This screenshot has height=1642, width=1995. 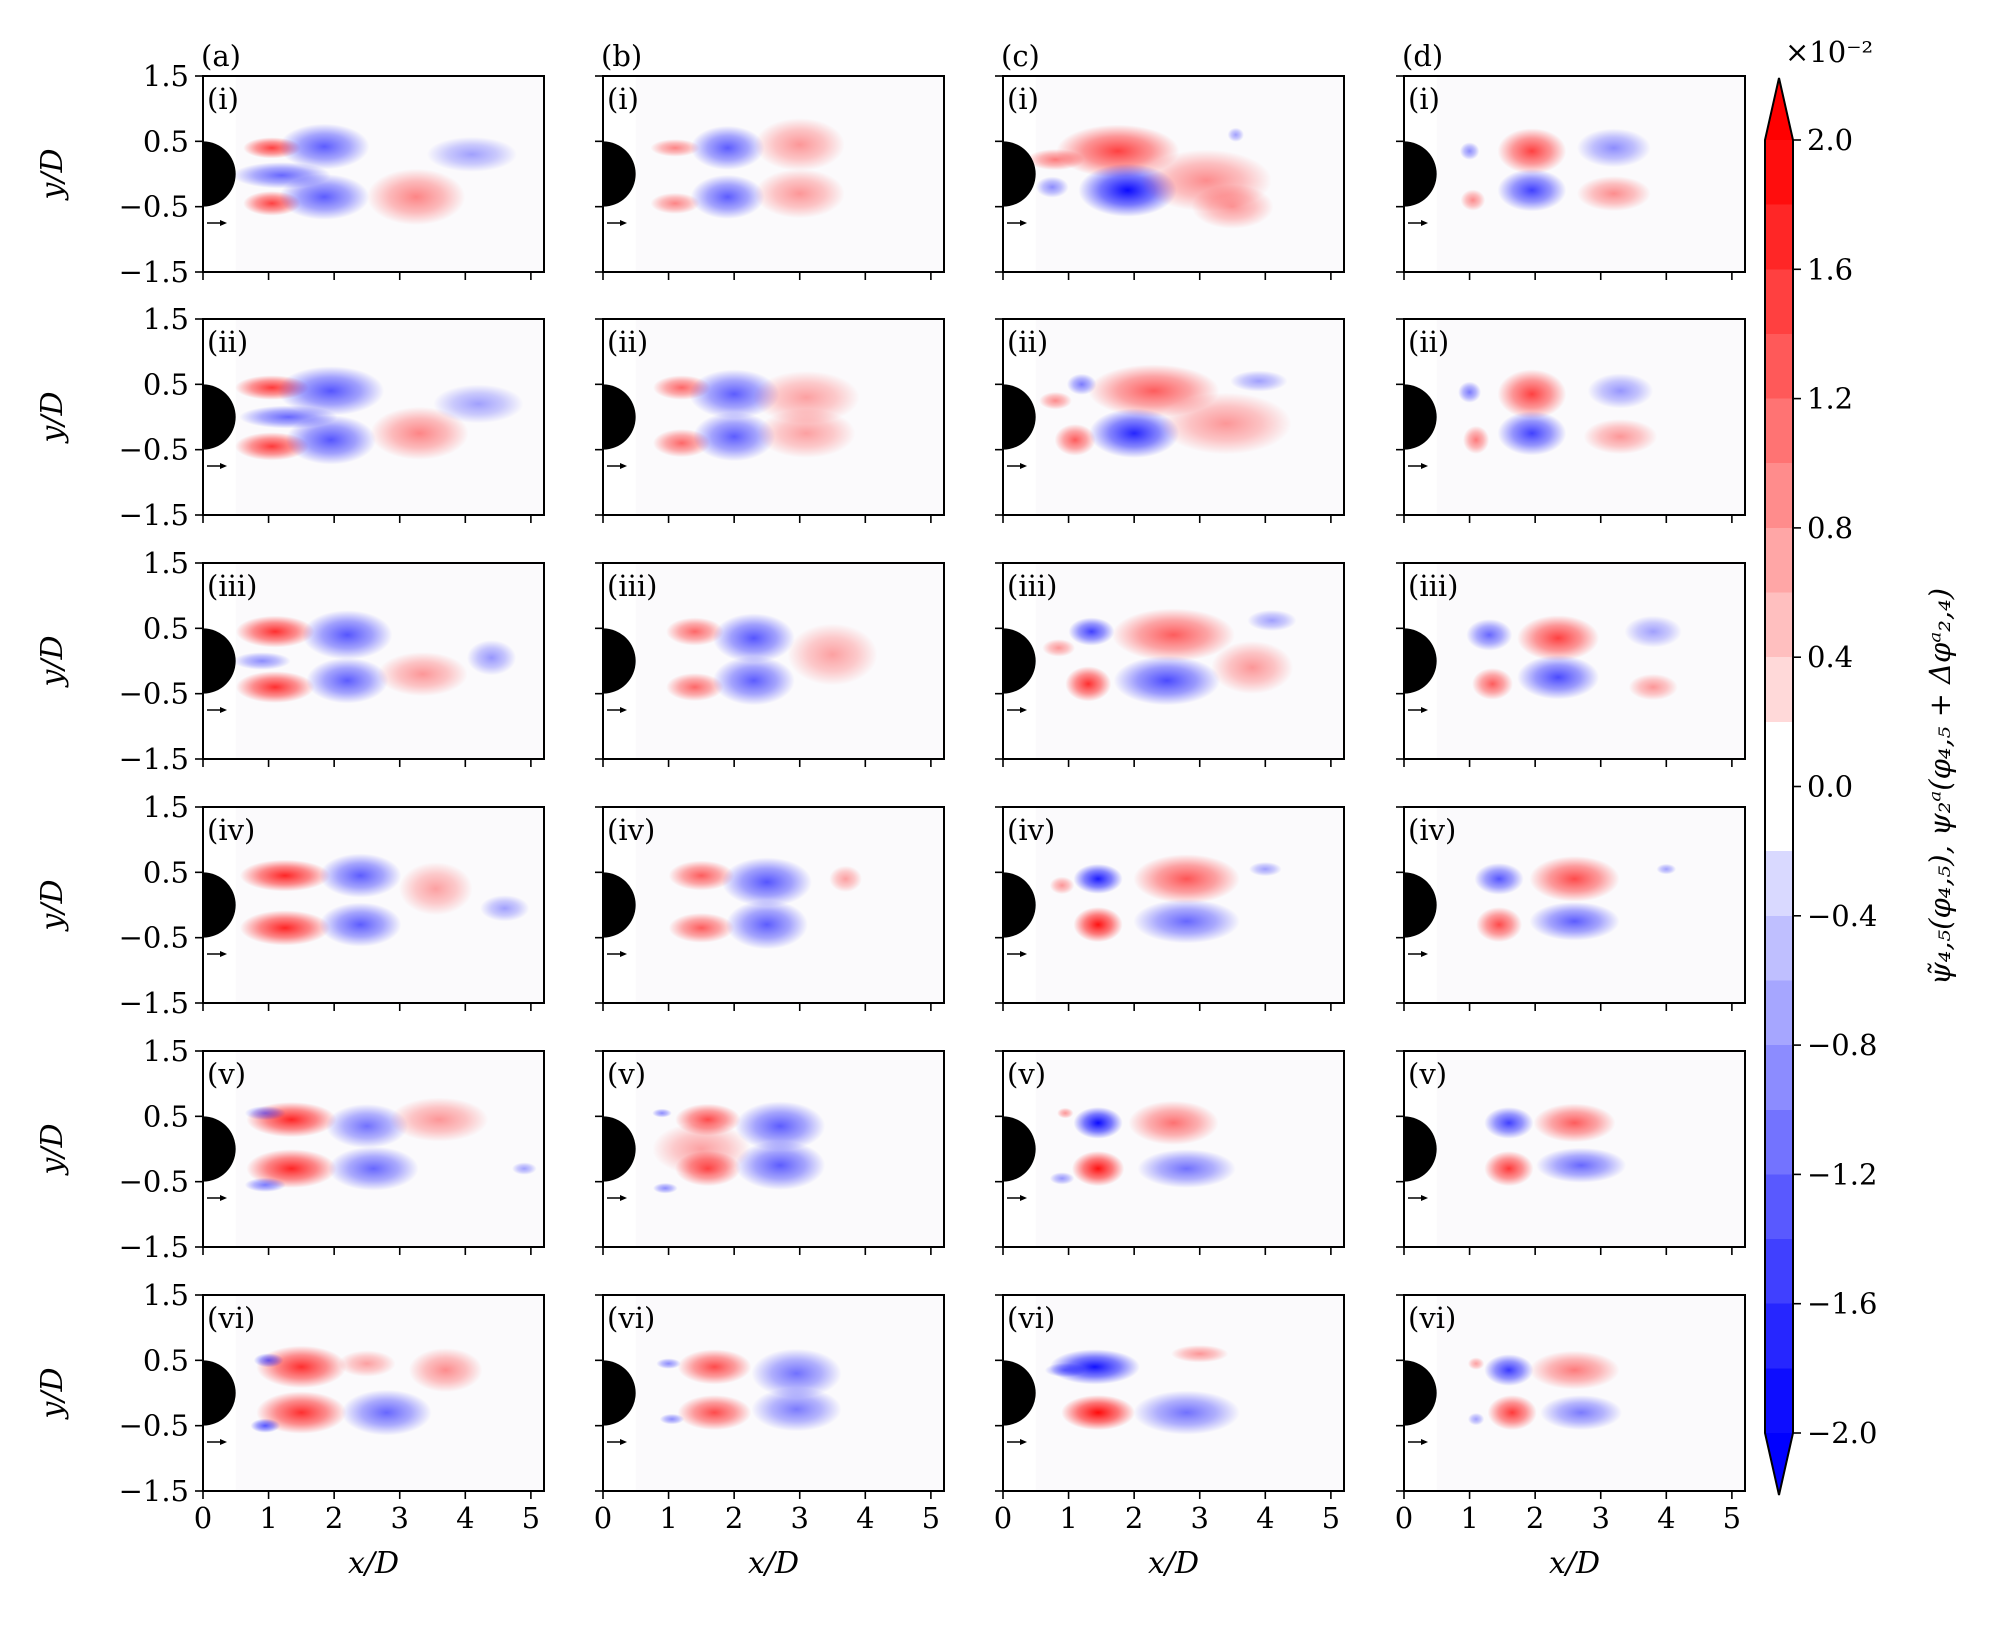 I want to click on row-label: (vi), so click(x=631, y=1318).